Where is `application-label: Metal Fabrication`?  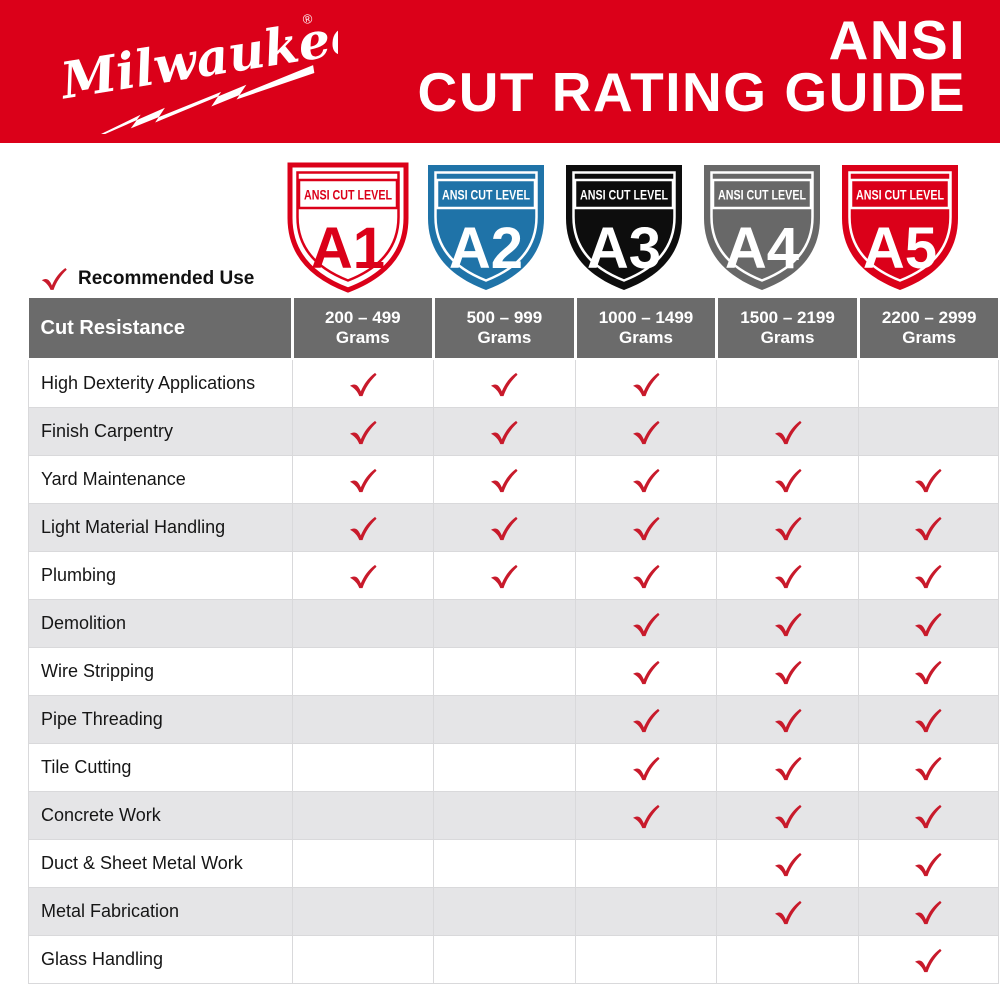 application-label: Metal Fabrication is located at coordinates (160, 911).